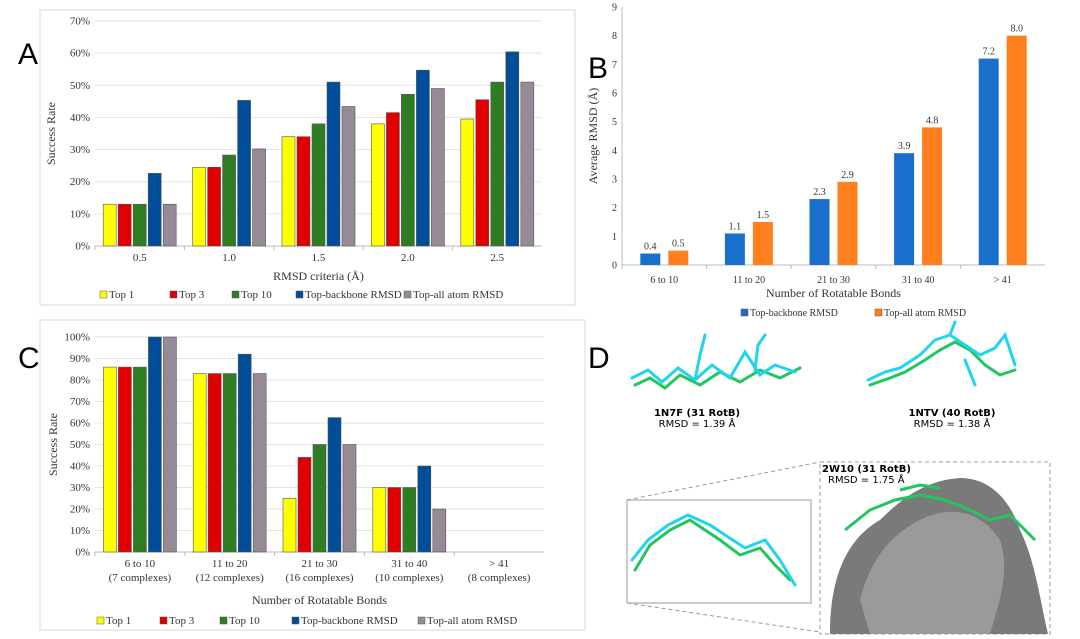  Describe the element at coordinates (80, 214) in the screenshot. I see `chart-a-ytick-label: 10%` at that location.